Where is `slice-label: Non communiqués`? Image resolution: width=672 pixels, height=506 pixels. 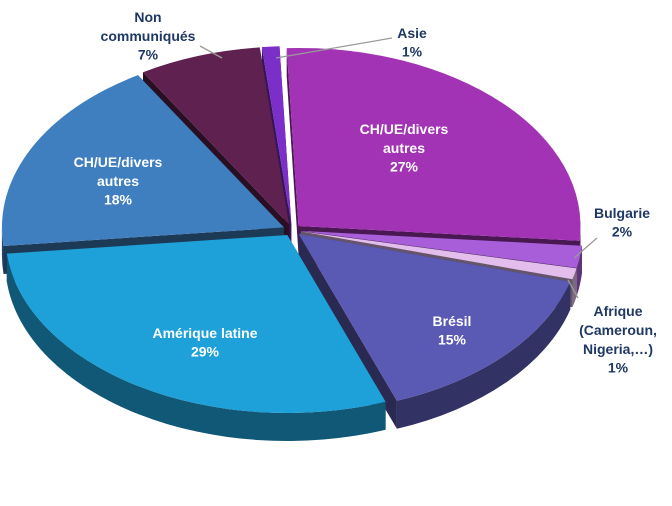 slice-label: Non communiqués is located at coordinates (148, 26).